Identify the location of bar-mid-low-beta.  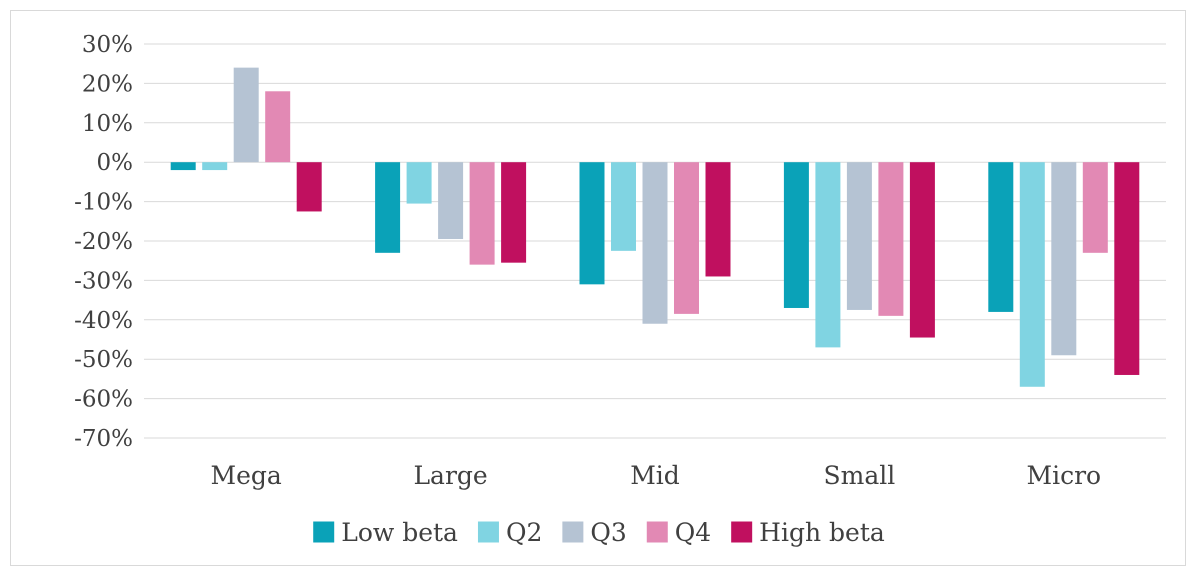
(592, 223).